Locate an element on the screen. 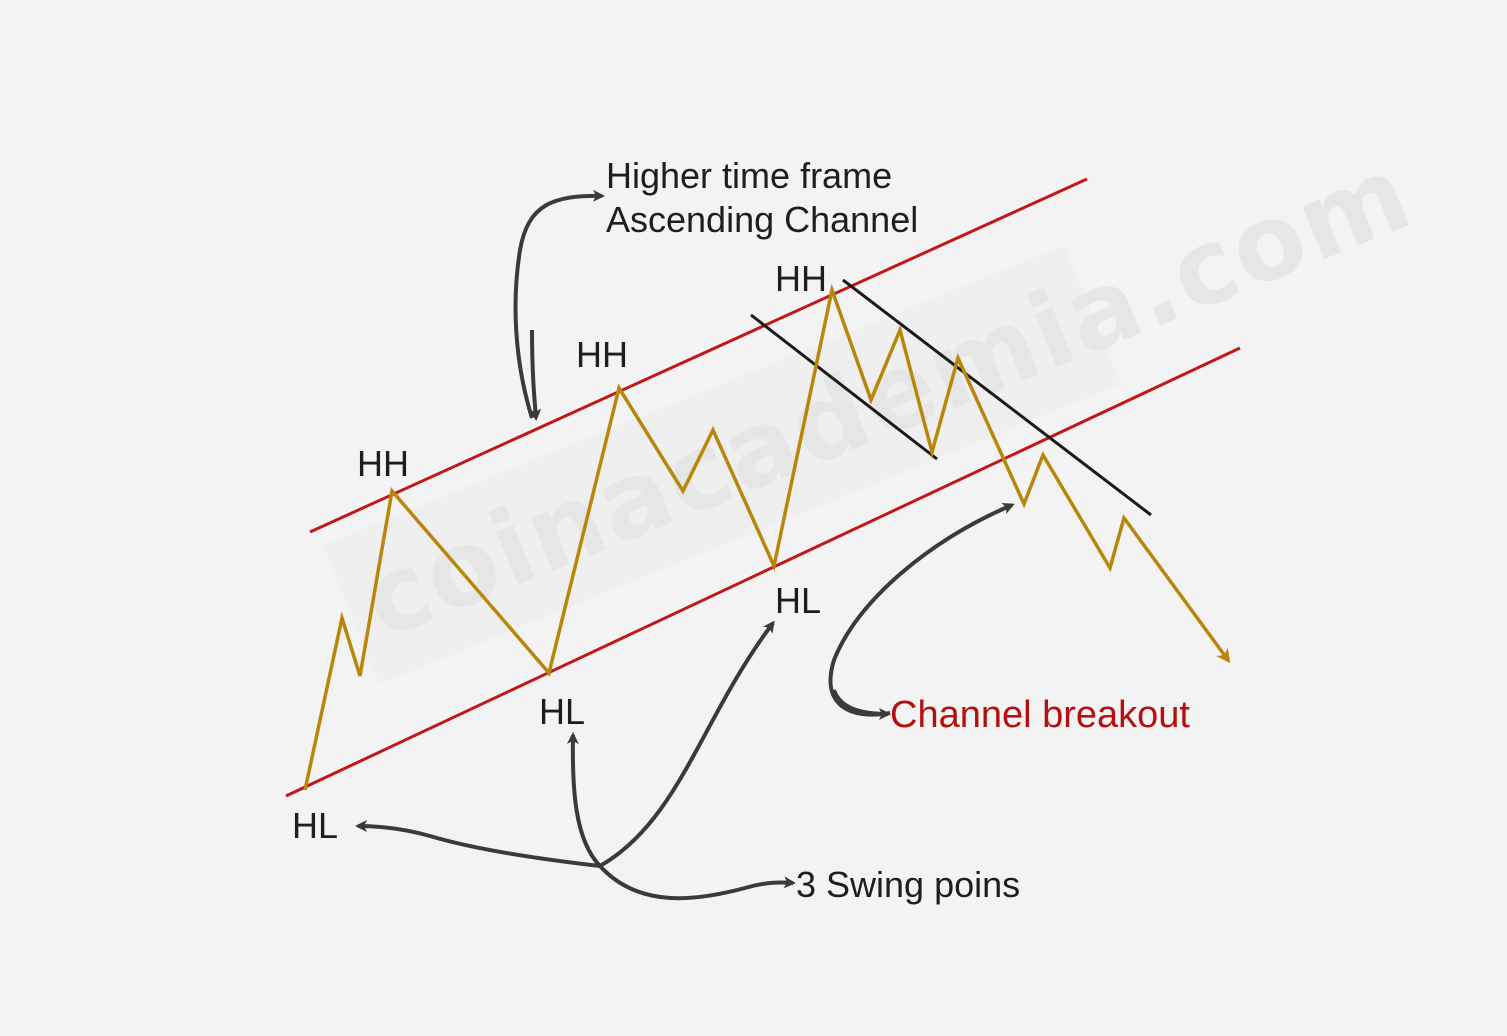 The height and width of the screenshot is (1036, 1507). label-hl-3: HL is located at coordinates (798, 600).